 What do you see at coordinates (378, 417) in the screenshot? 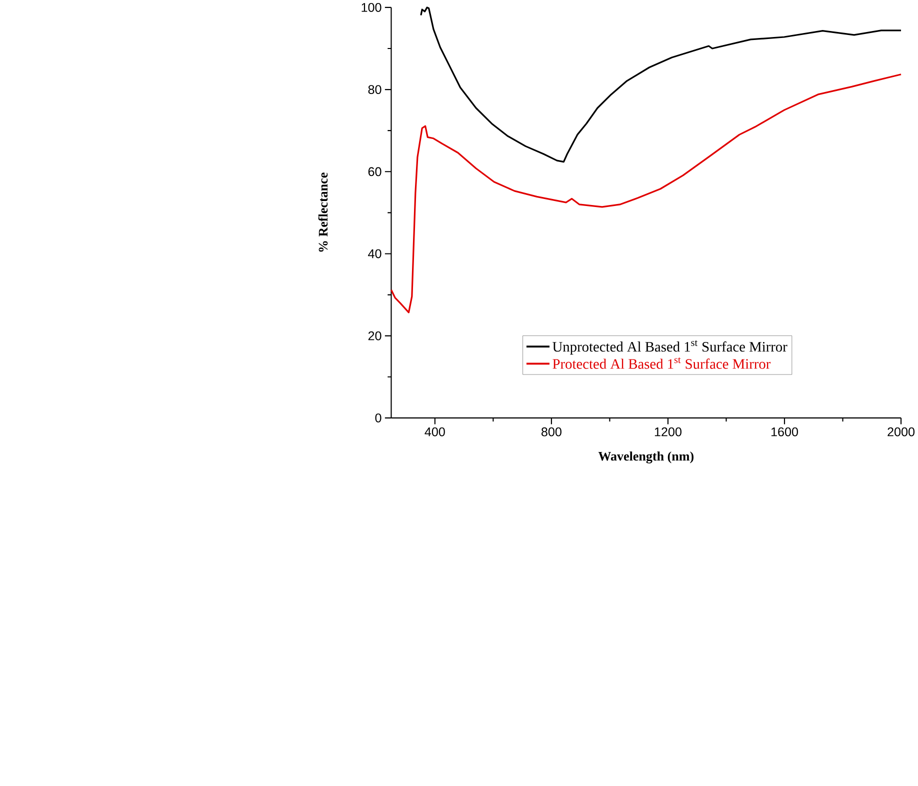
I see `y-tick-label: 0` at bounding box center [378, 417].